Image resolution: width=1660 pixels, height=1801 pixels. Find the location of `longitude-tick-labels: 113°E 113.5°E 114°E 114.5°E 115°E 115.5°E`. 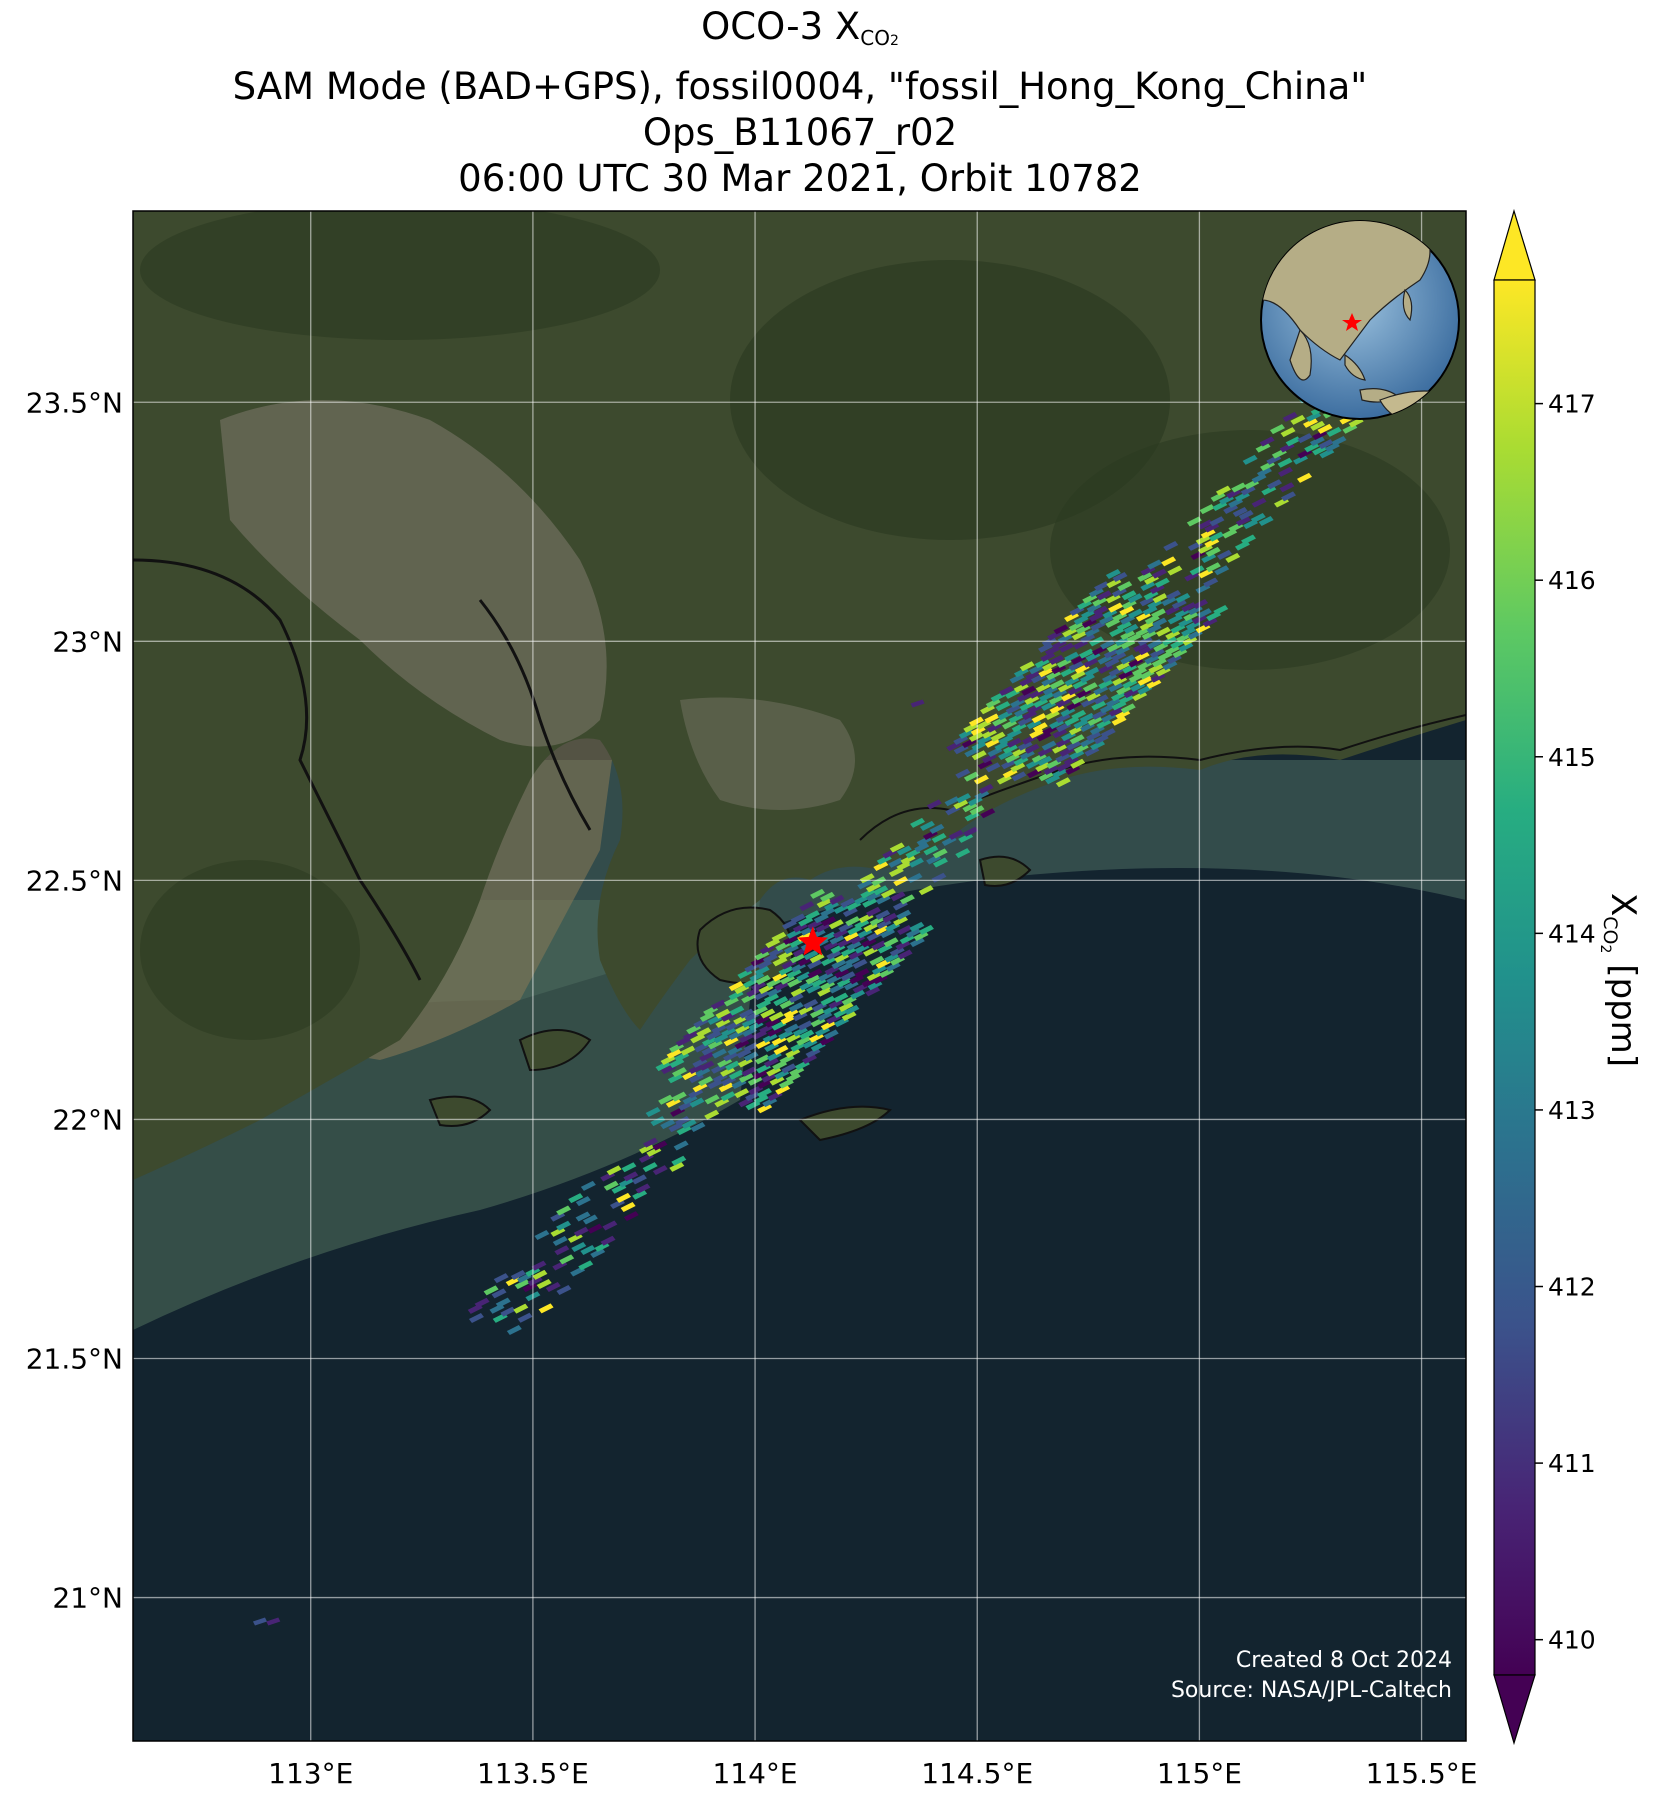

longitude-tick-labels: 113°E 113.5°E 114°E 114.5°E 115°E 115.5°E is located at coordinates (872, 1773).